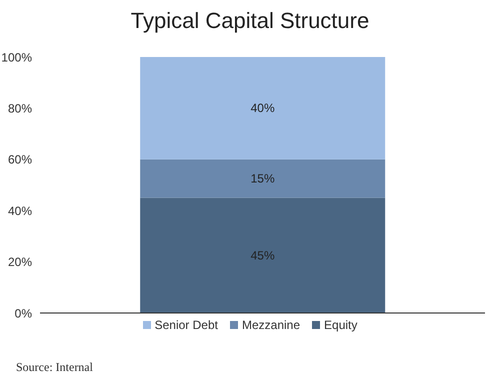 The height and width of the screenshot is (378, 500). Describe the element at coordinates (23, 313) in the screenshot. I see `y-tick-label: 0%` at that location.